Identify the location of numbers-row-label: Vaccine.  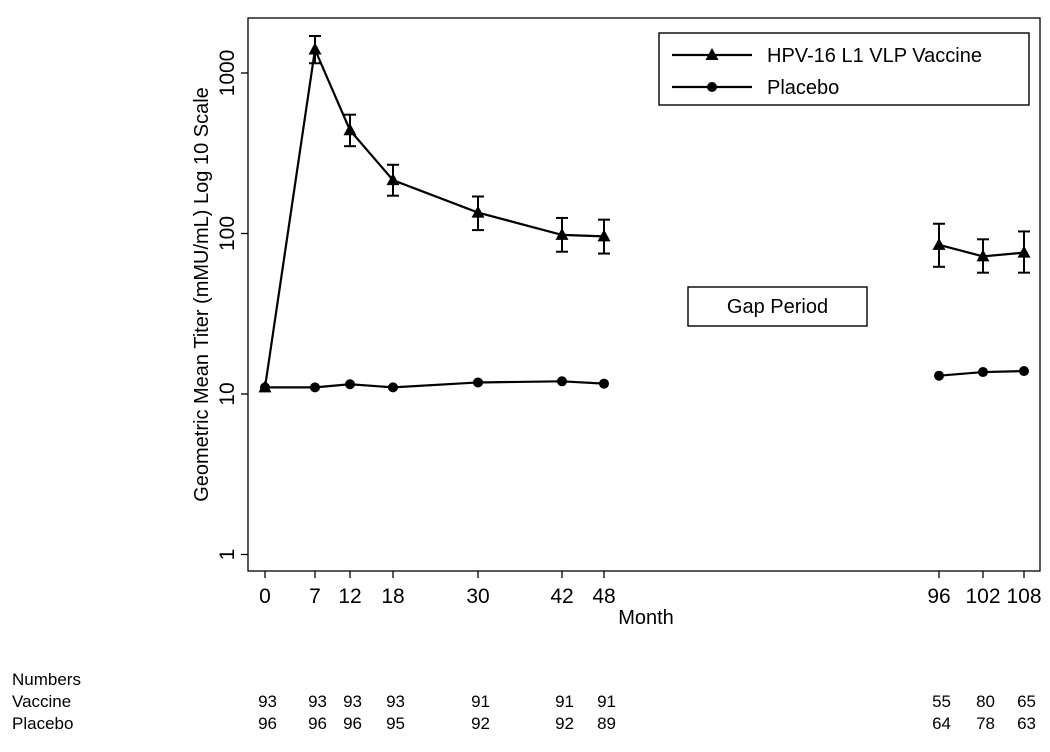
(41, 701).